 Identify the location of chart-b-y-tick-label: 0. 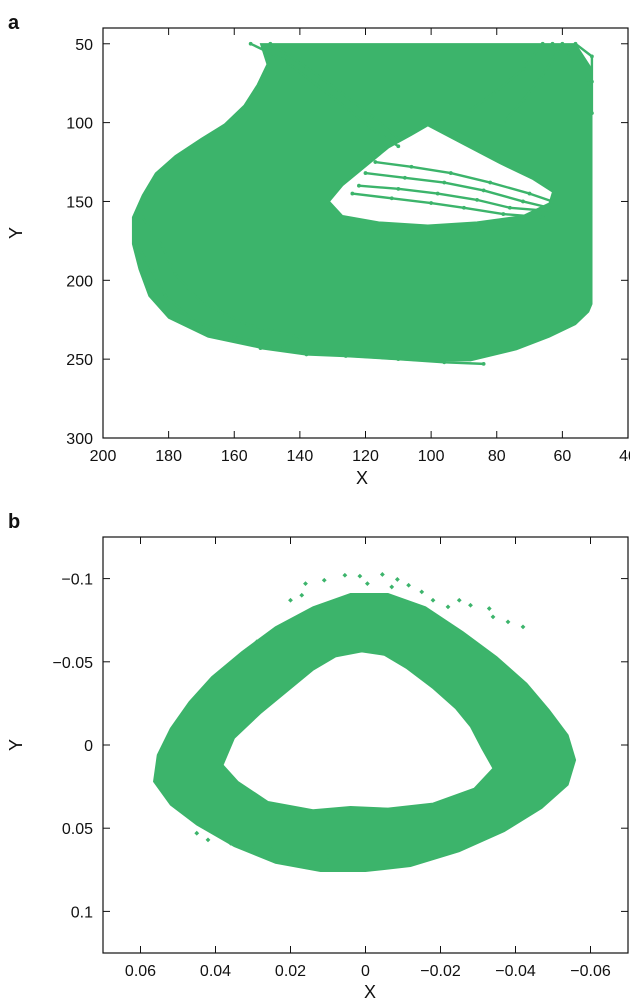
(88, 746).